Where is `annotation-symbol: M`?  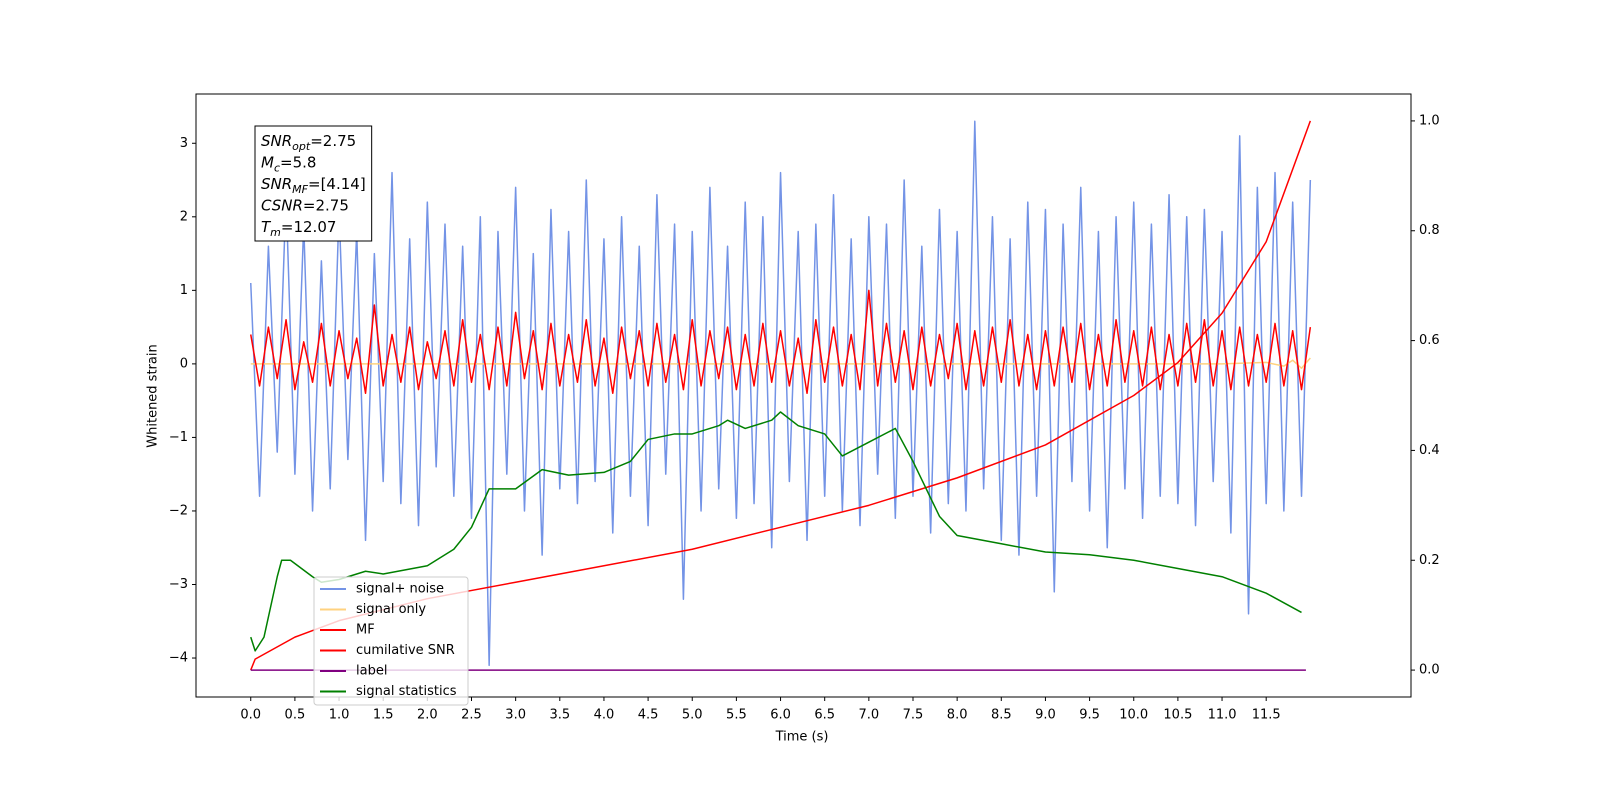
annotation-symbol: M is located at coordinates (267, 163).